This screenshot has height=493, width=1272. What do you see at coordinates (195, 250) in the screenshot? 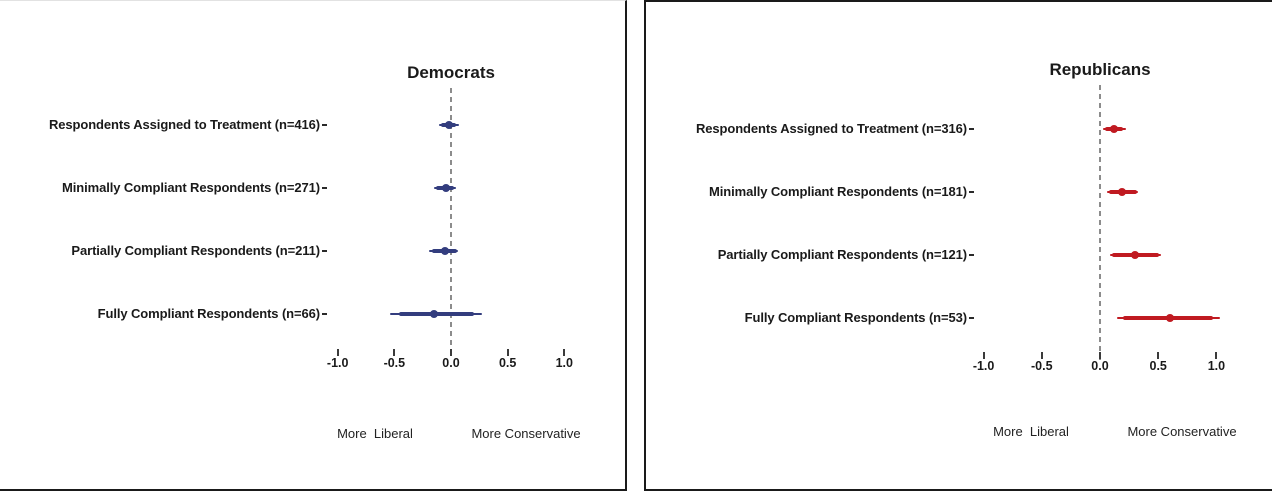
I see `row-label: Partially Compliant Respondents (n=211)` at bounding box center [195, 250].